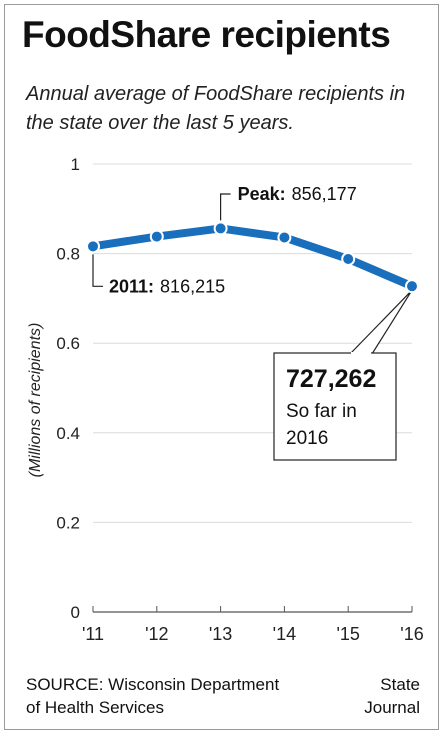  What do you see at coordinates (97, 270) in the screenshot?
I see `start-leader` at bounding box center [97, 270].